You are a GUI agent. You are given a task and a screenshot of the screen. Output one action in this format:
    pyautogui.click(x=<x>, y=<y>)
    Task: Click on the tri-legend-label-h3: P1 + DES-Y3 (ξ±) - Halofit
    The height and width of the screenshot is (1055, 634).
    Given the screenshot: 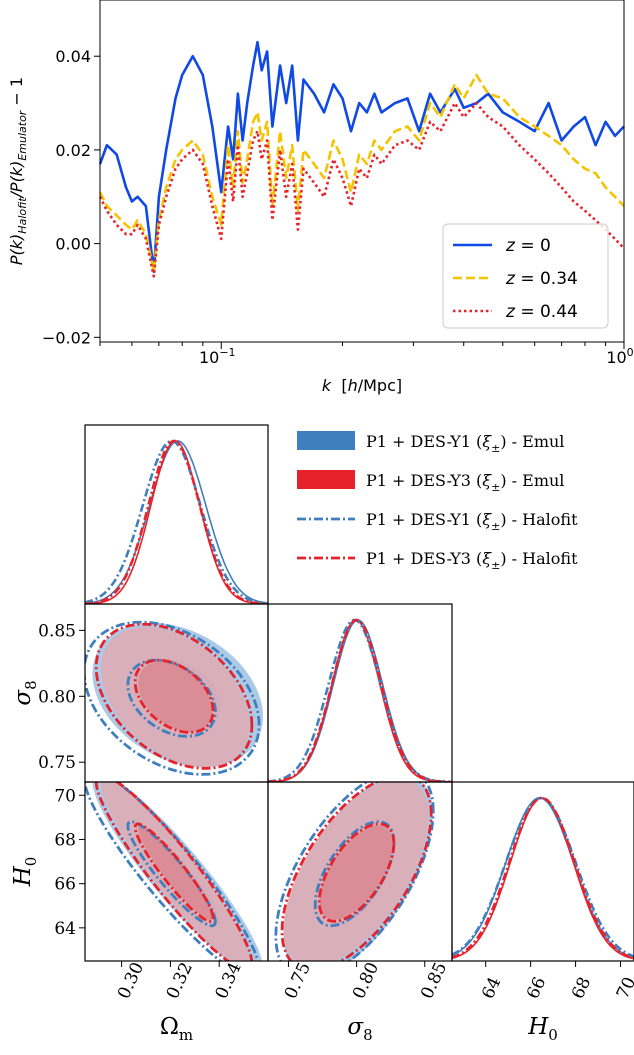 What is the action you would take?
    pyautogui.click(x=472, y=560)
    